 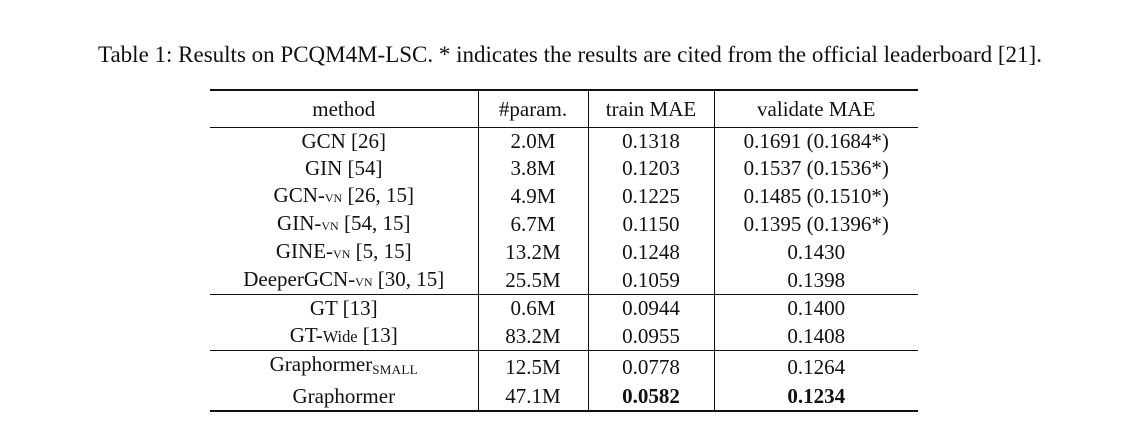 I want to click on validate-mae-cell: 0.1691 (0.1684*), so click(x=815, y=141).